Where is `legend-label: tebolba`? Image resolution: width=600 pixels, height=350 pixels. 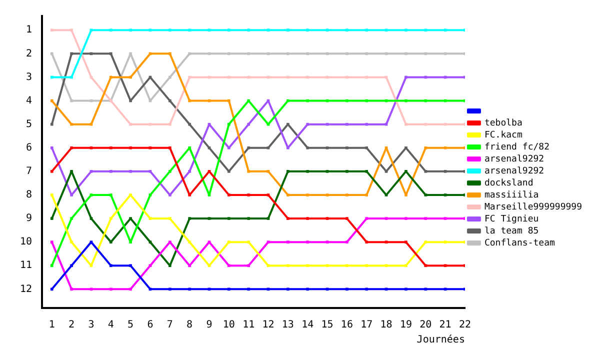
legend-label: tebolba is located at coordinates (503, 123).